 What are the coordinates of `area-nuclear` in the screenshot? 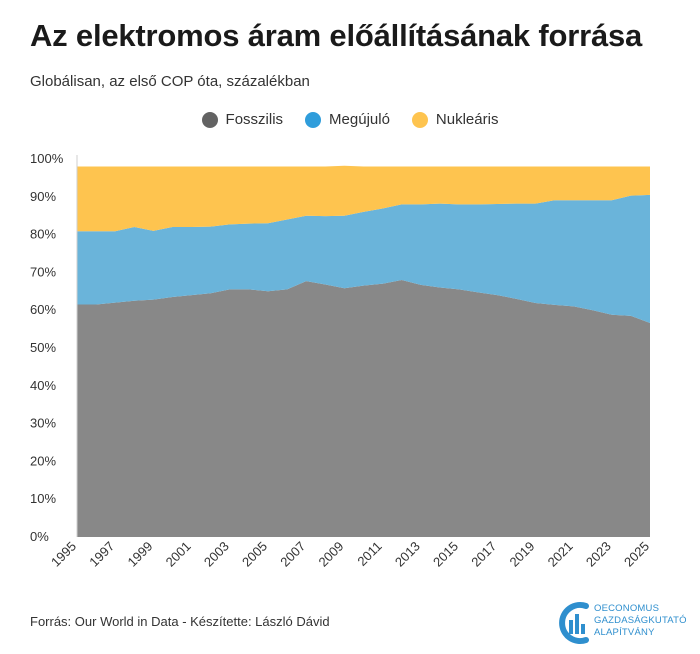 It's located at (363, 198).